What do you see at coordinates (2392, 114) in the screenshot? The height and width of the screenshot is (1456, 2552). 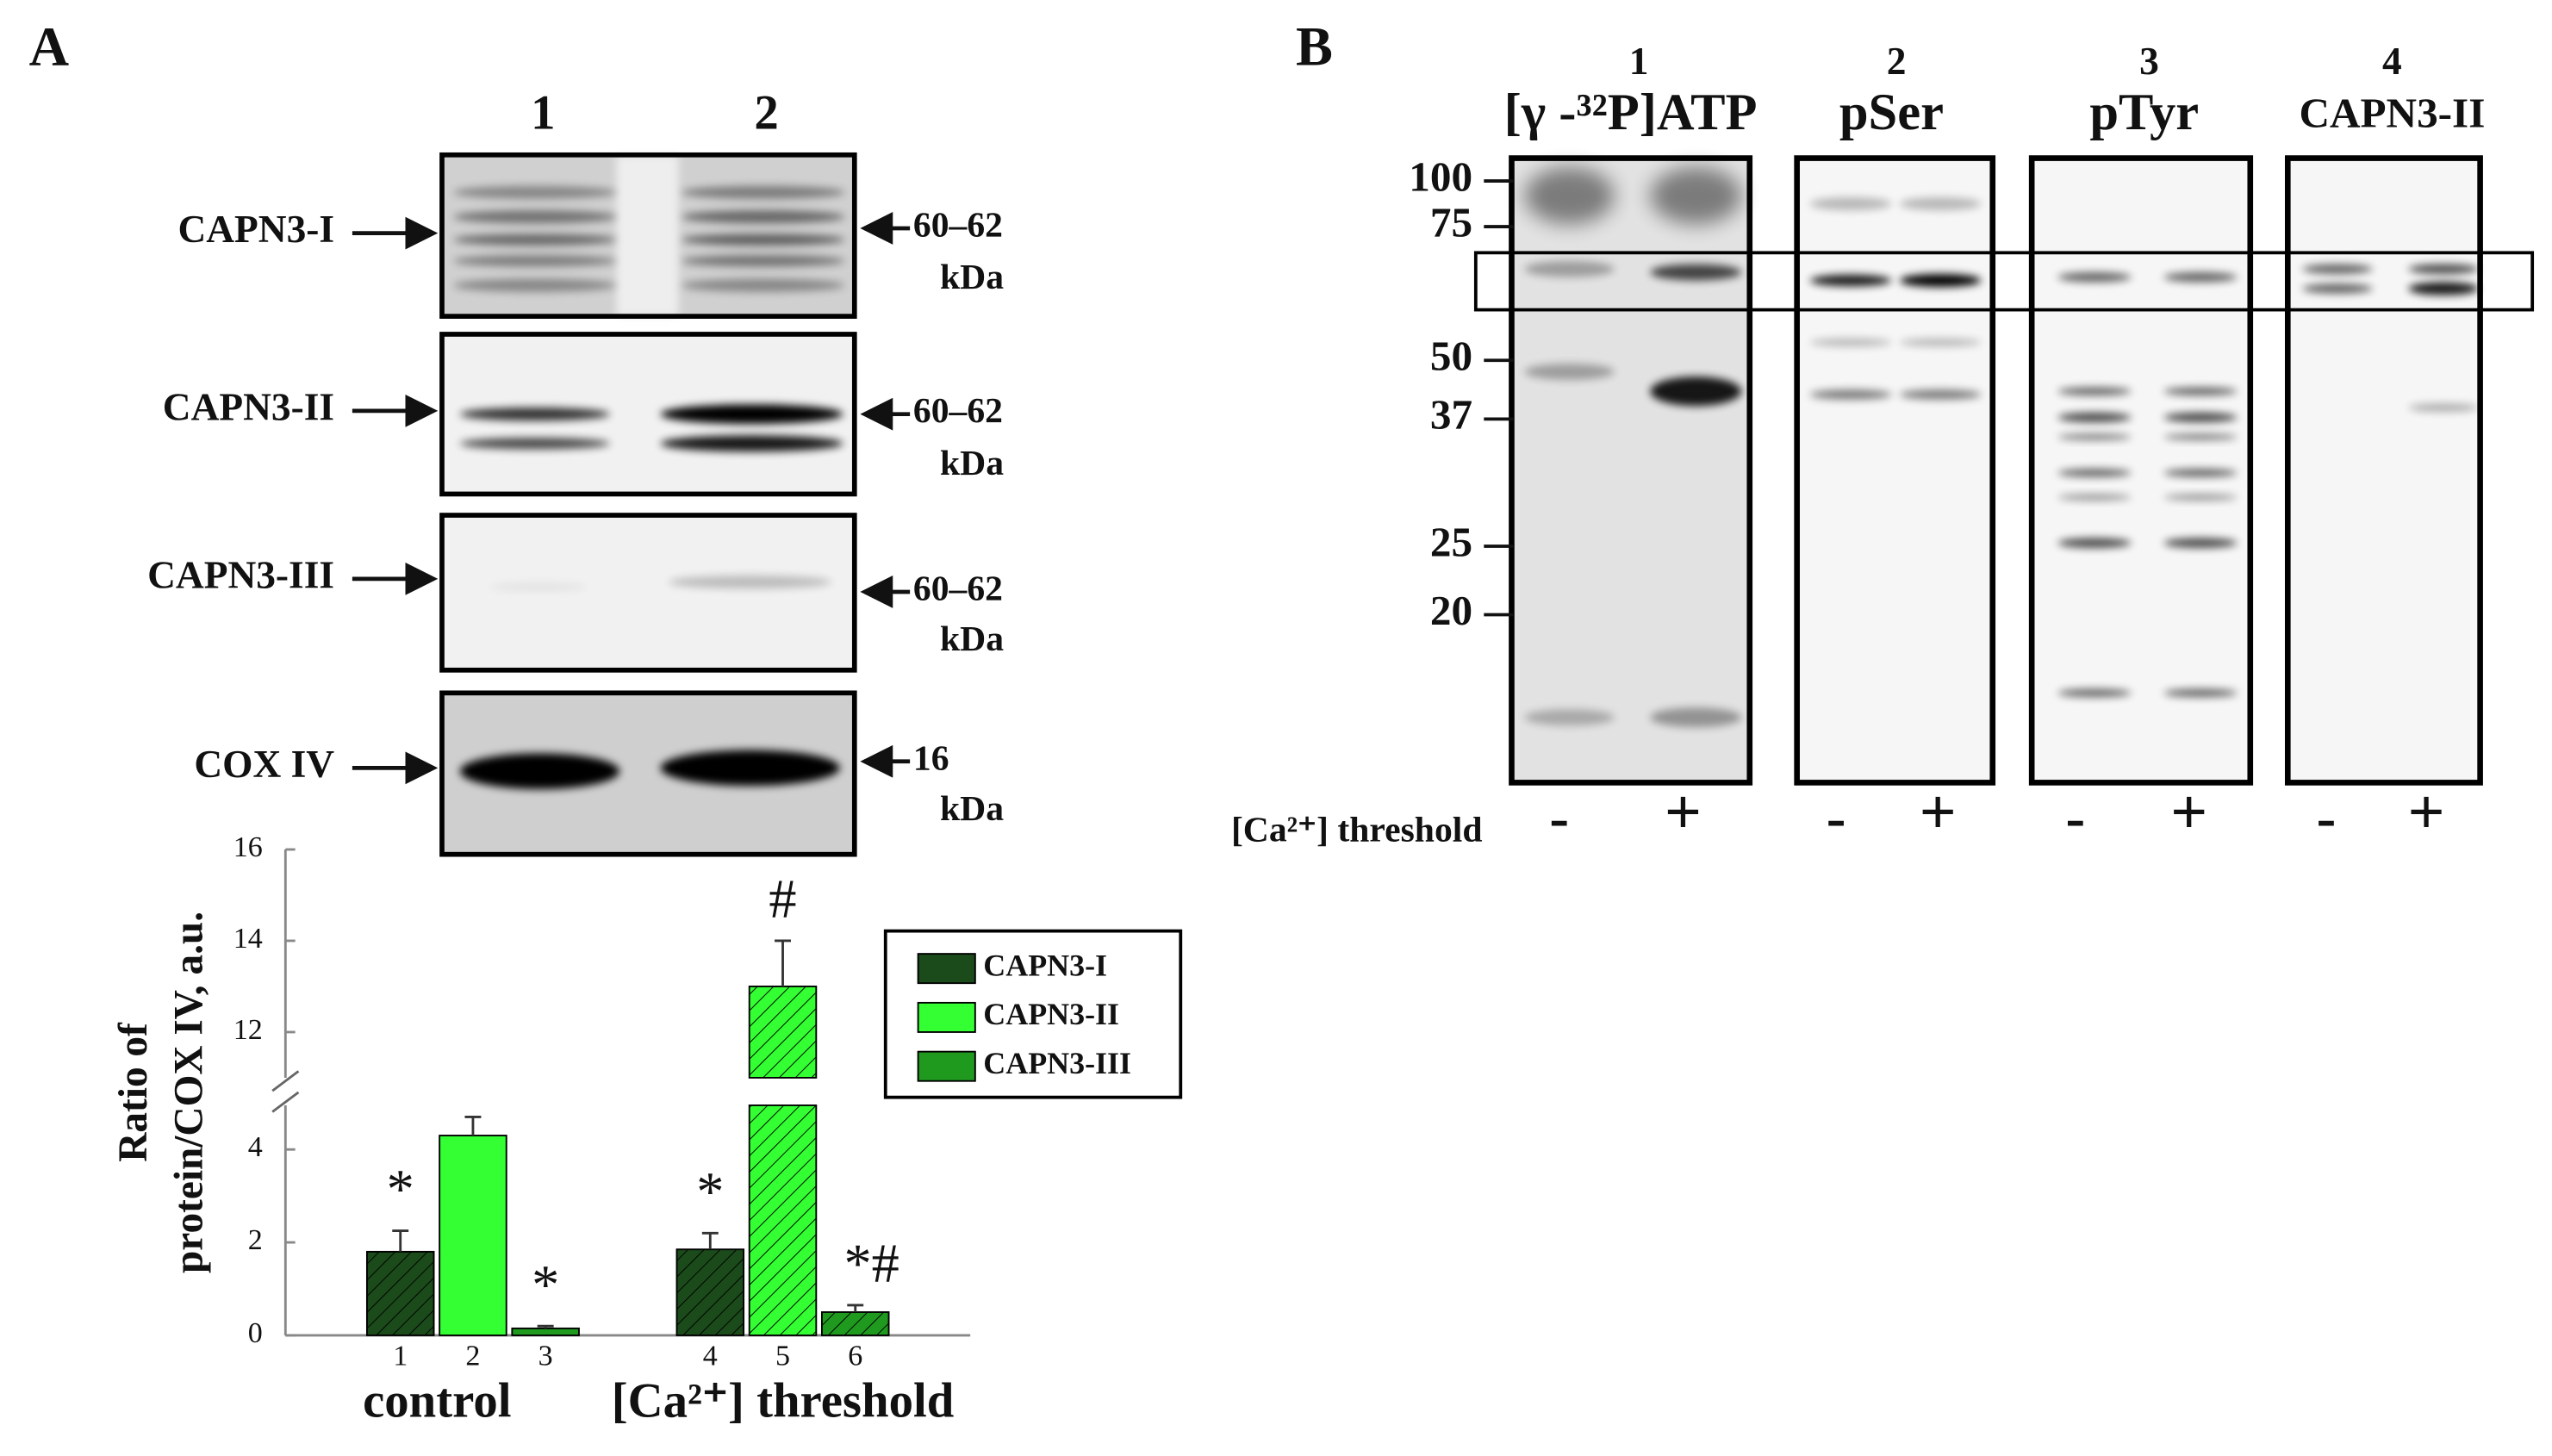 I see `lane-title: CAPN3-II` at bounding box center [2392, 114].